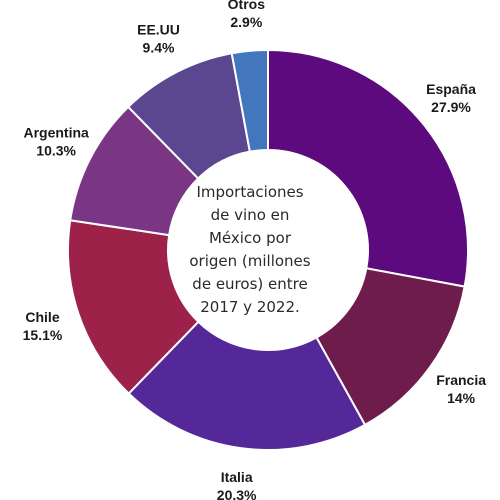 The height and width of the screenshot is (500, 500). What do you see at coordinates (461, 398) in the screenshot?
I see `value-francia: 14%` at bounding box center [461, 398].